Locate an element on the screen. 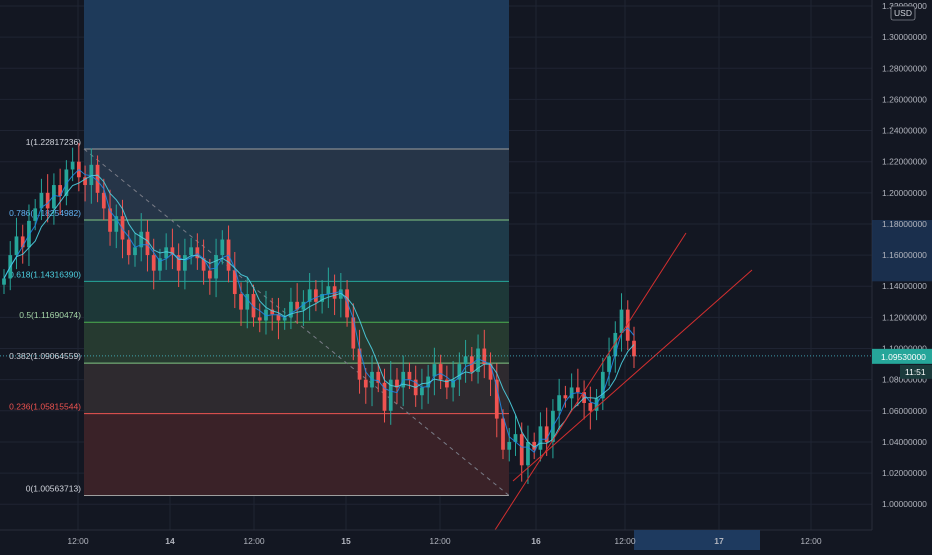  channel-upper-line is located at coordinates (590, 381).